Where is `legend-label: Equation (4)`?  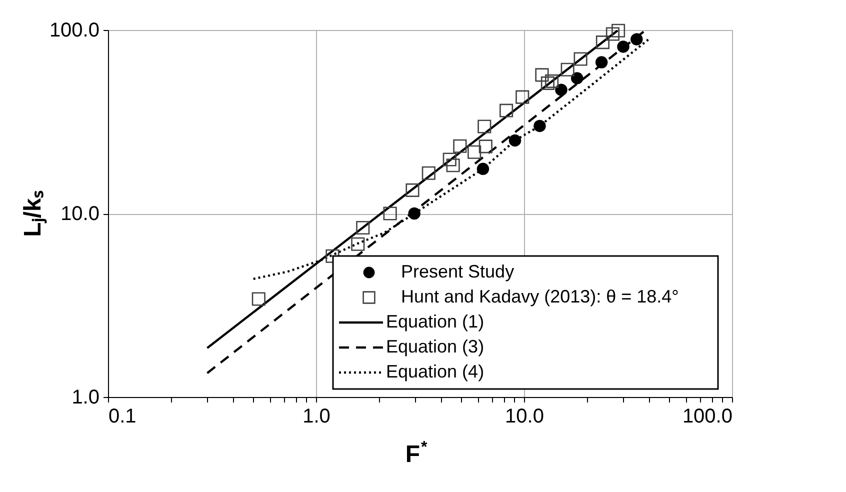 legend-label: Equation (4) is located at coordinates (435, 372).